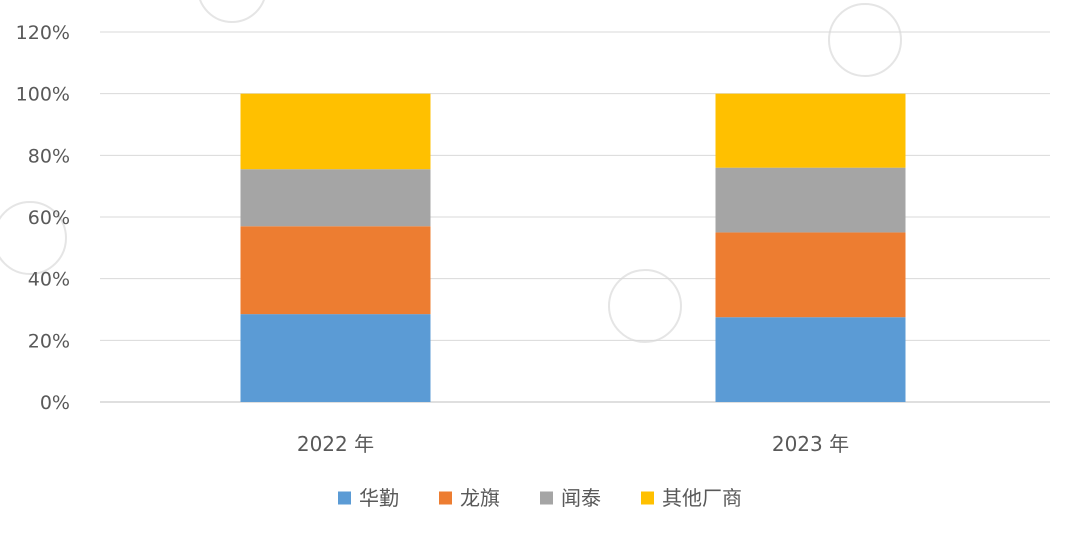 The height and width of the screenshot is (538, 1080). Describe the element at coordinates (49, 156) in the screenshot. I see `y-tick-label: 80%` at that location.